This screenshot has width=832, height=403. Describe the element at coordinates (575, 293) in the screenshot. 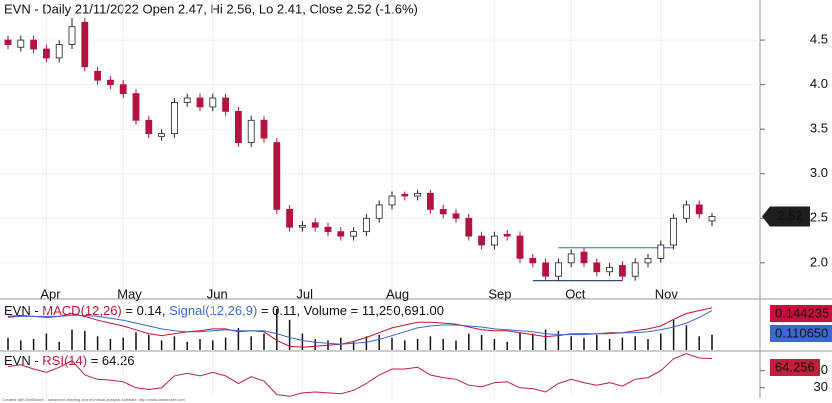

I see `x-tick-label: Oct` at that location.